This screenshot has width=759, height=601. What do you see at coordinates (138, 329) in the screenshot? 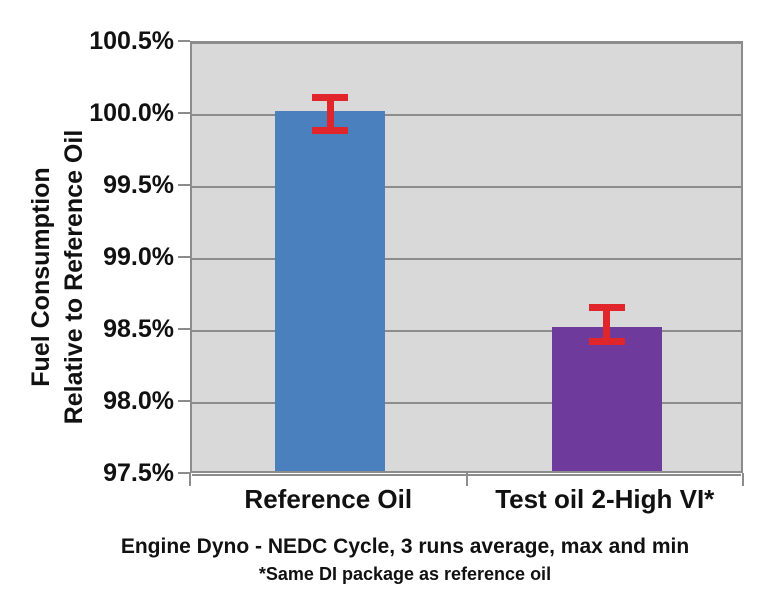
I see `y-axis-tick-label: 98.5%` at bounding box center [138, 329].